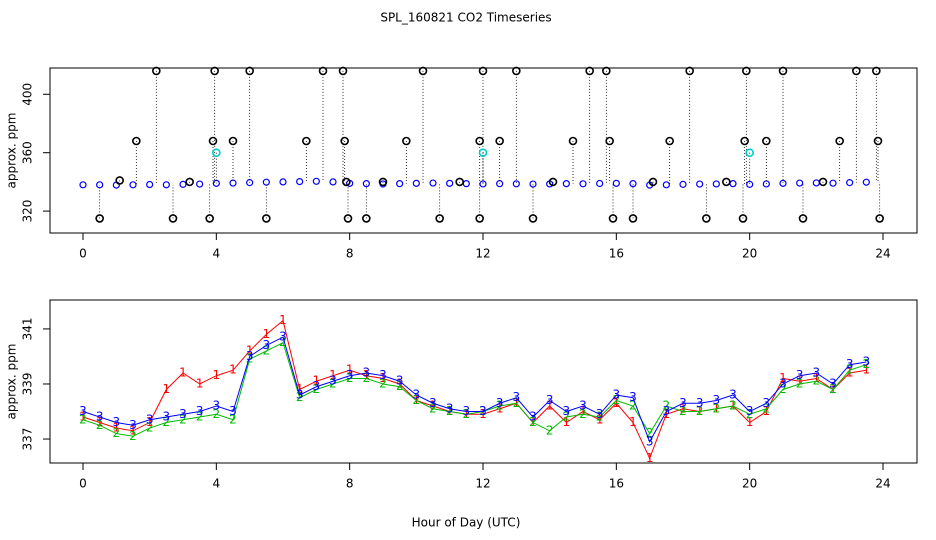  Describe the element at coordinates (28, 94) in the screenshot. I see `y-tick-label: 400` at that location.